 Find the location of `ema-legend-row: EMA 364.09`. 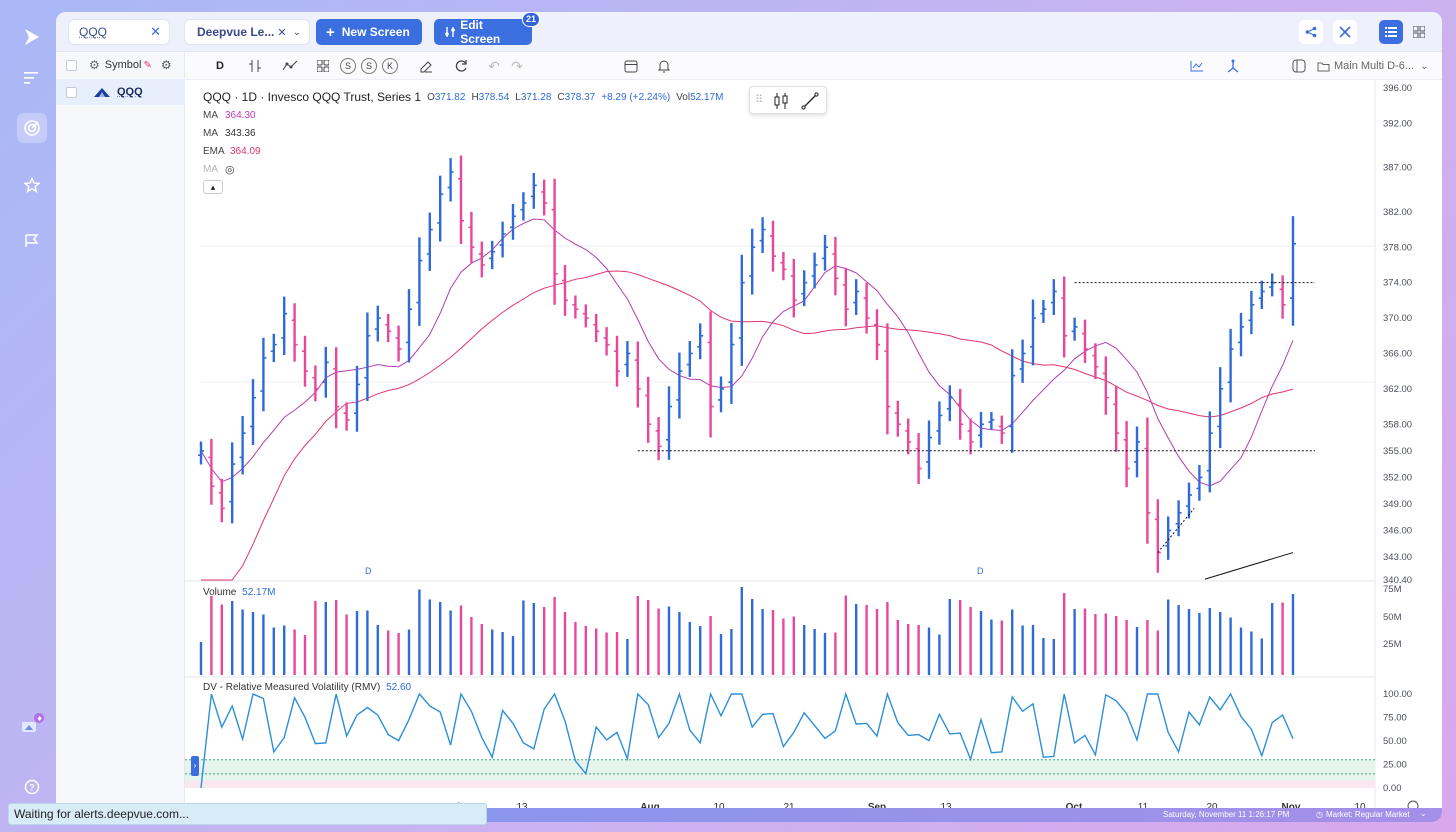

ema-legend-row: EMA 364.09 is located at coordinates (463, 151).